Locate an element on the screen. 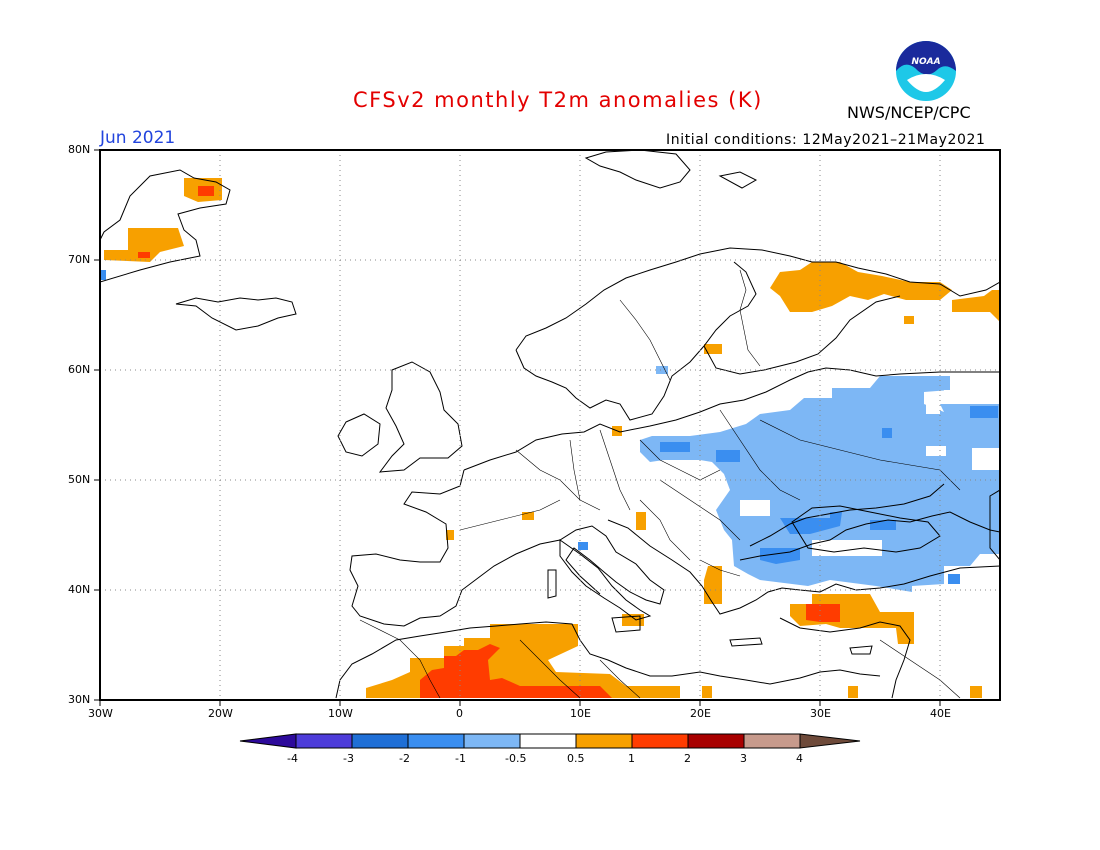 Image resolution: width=1100 pixels, height=850 pixels. colorbar is located at coordinates (550, 741).